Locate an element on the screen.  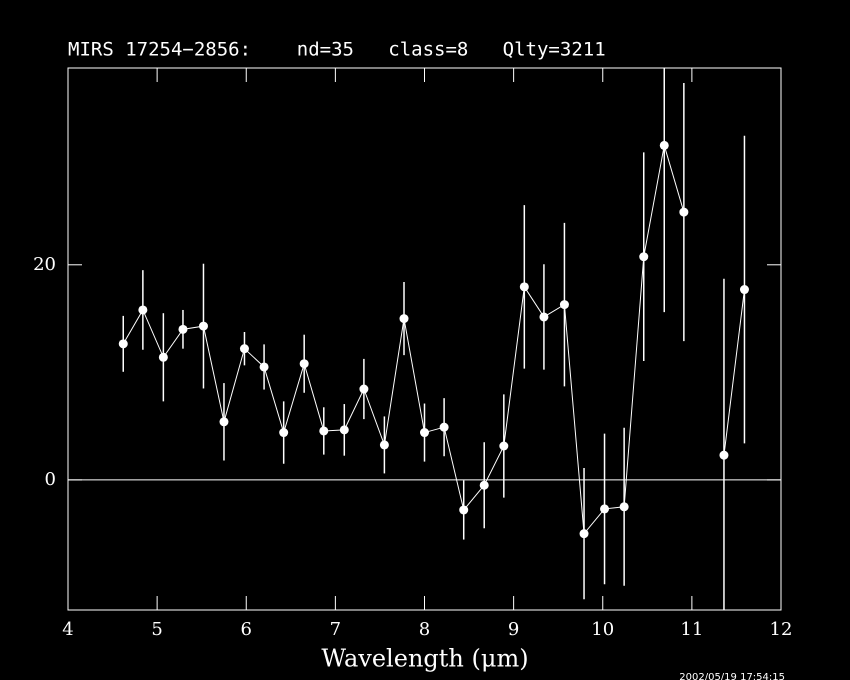
x-tick-label: 5 is located at coordinates (156, 629).